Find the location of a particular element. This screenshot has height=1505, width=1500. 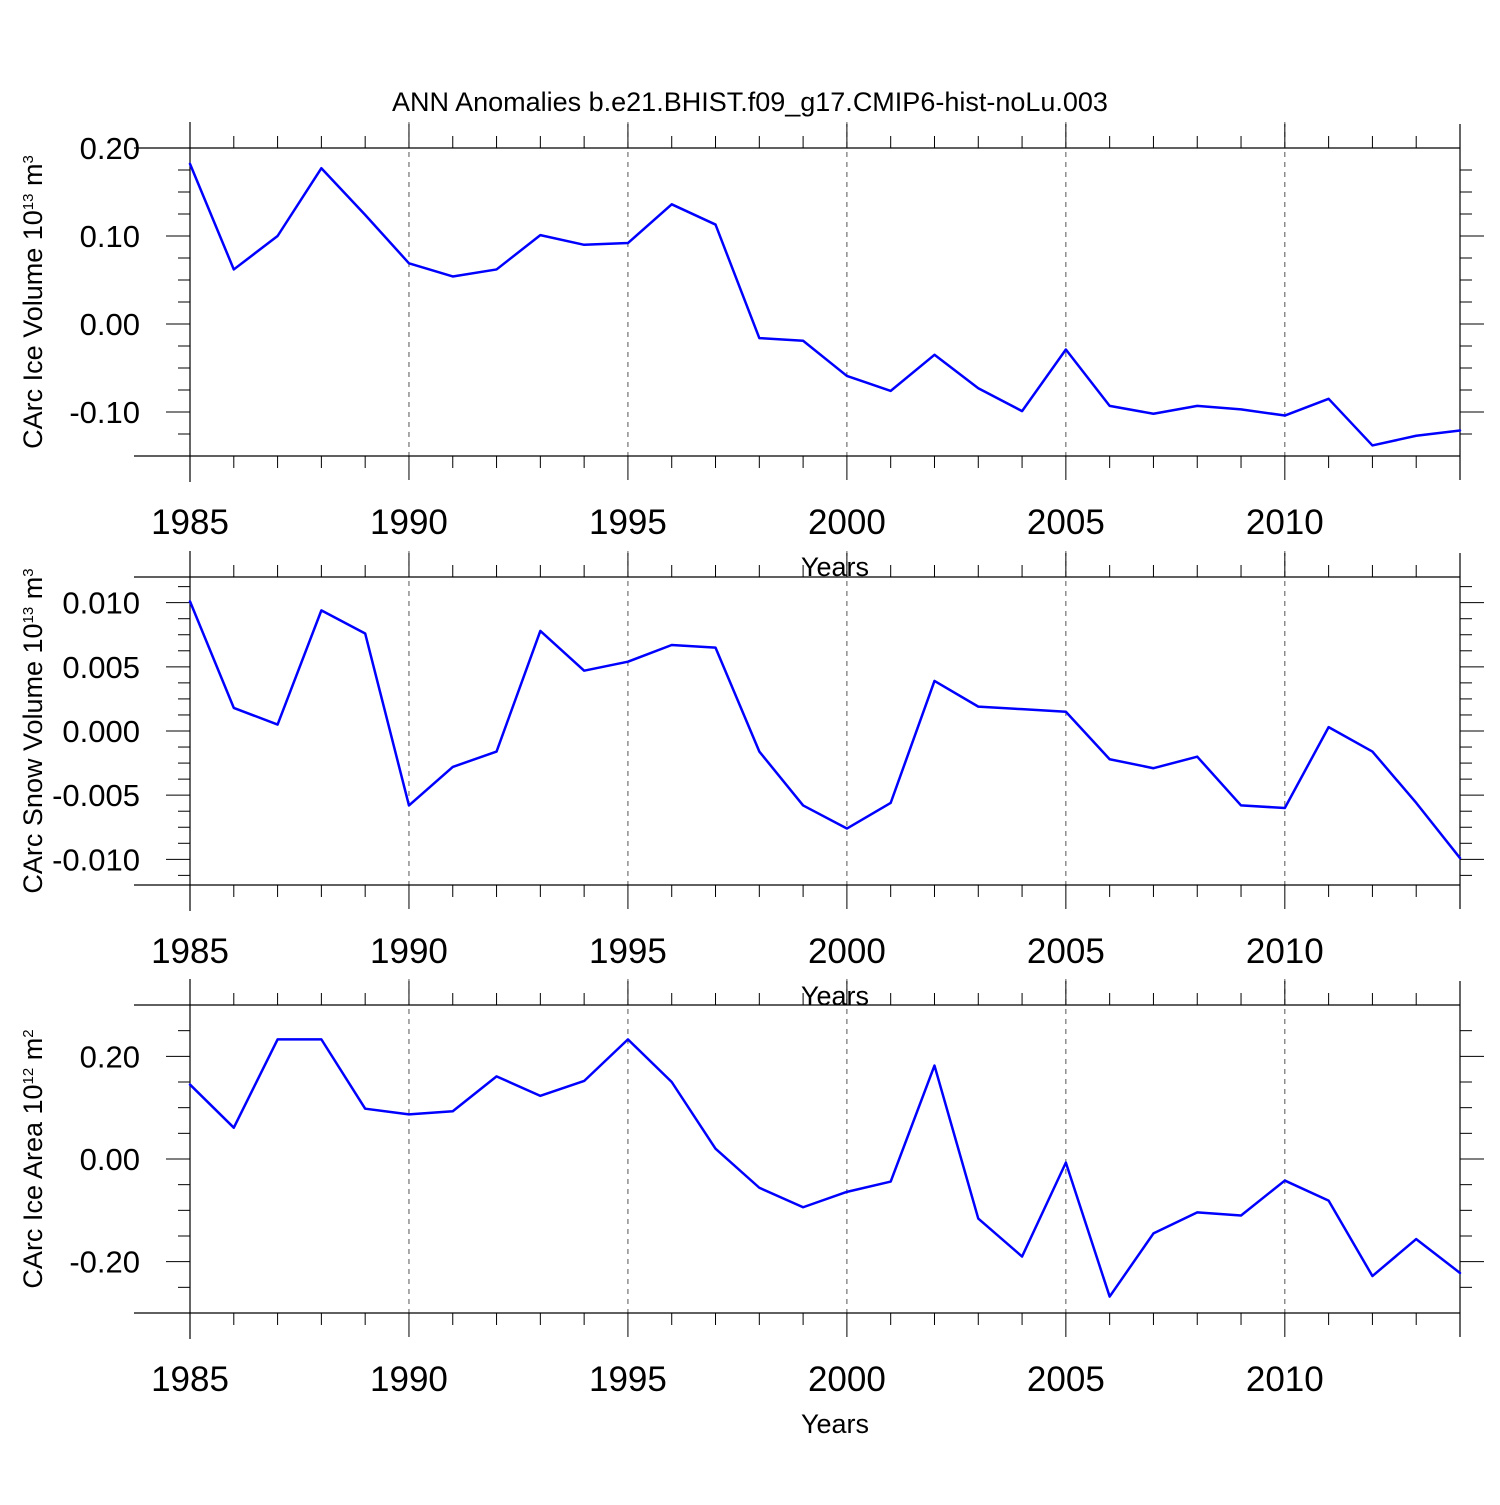

y-axis-label-text: m is located at coordinates (33, 592).